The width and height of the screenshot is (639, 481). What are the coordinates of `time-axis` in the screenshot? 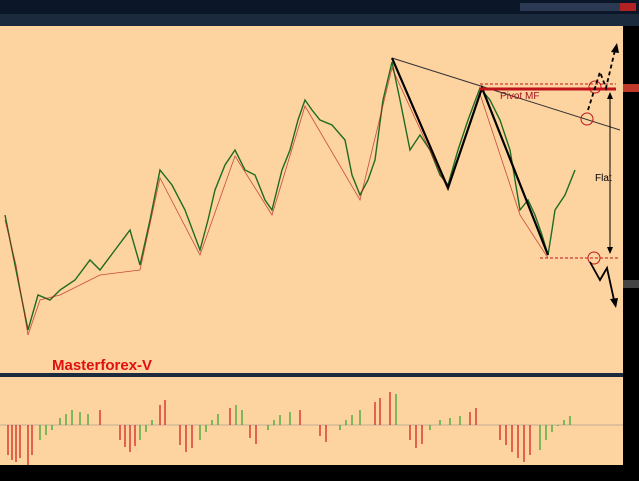 It's located at (319, 473).